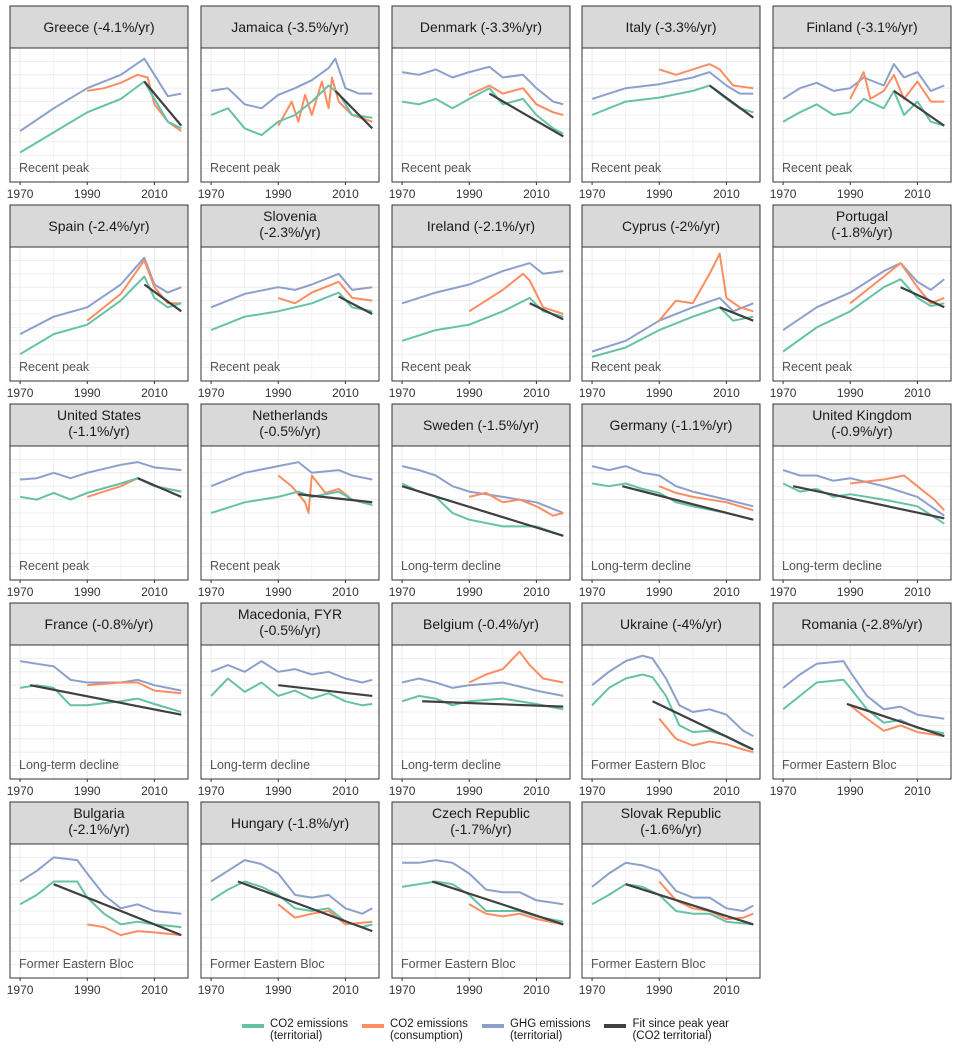  Describe the element at coordinates (98, 829) in the screenshot. I see `panel-title: (-2.1%/yr)` at that location.